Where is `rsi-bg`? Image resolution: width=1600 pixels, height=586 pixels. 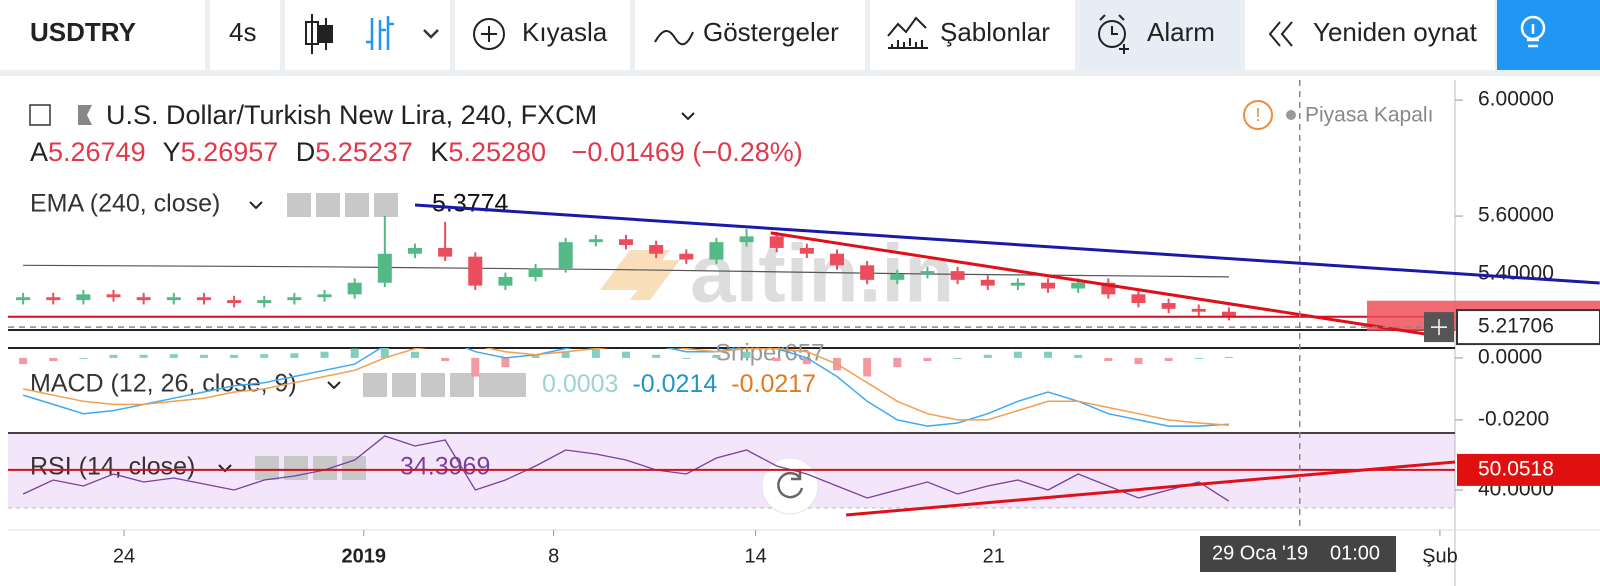 rsi-bg is located at coordinates (731, 471).